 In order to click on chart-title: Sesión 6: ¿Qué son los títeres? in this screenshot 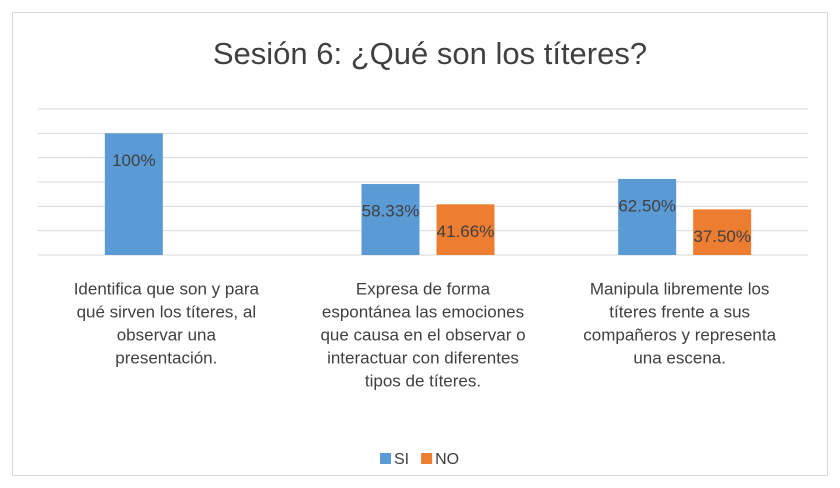, I will do `click(430, 53)`.